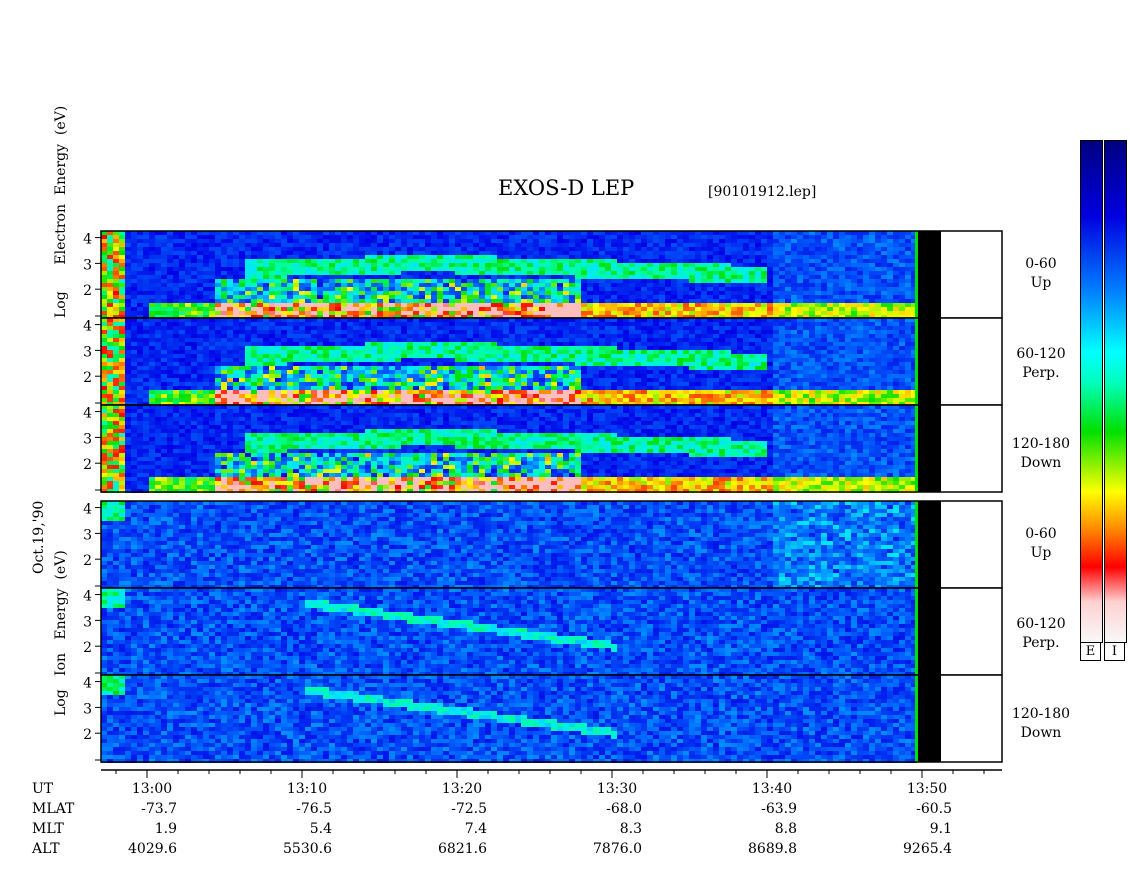  I want to click on ephemeris-alt-value: 9265.4, so click(927, 849).